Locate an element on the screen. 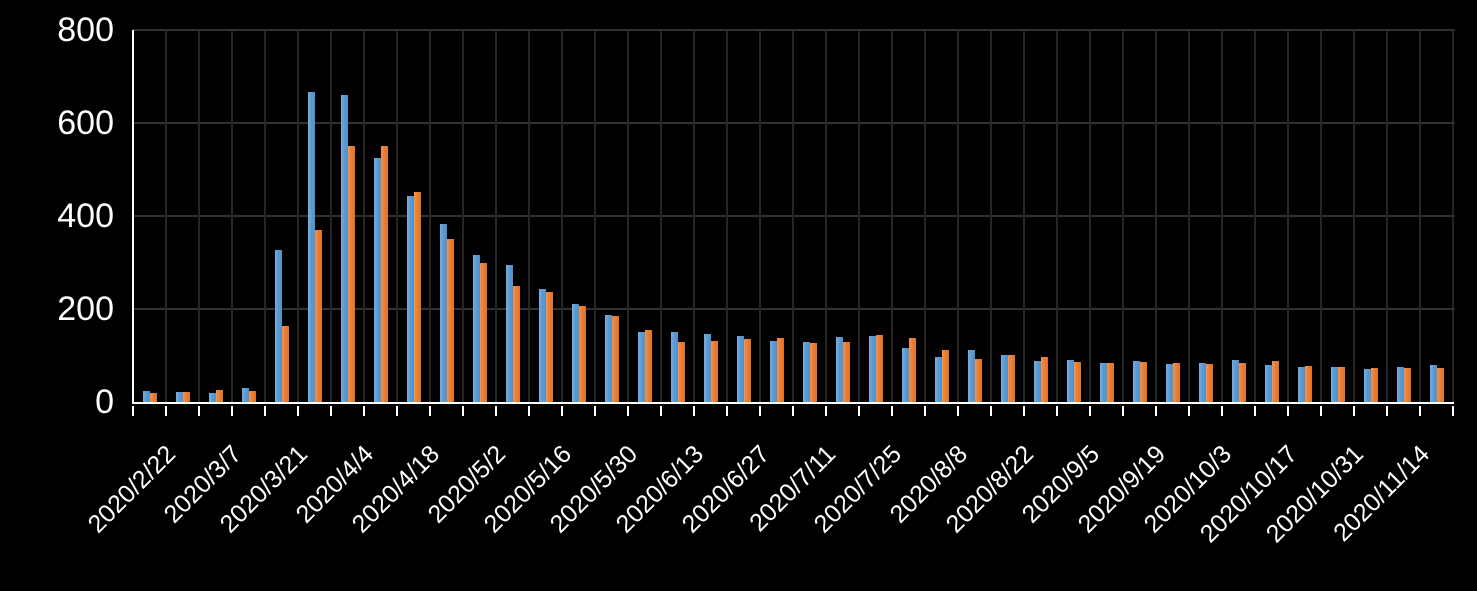  y-axis-label: 200 is located at coordinates (85, 308).